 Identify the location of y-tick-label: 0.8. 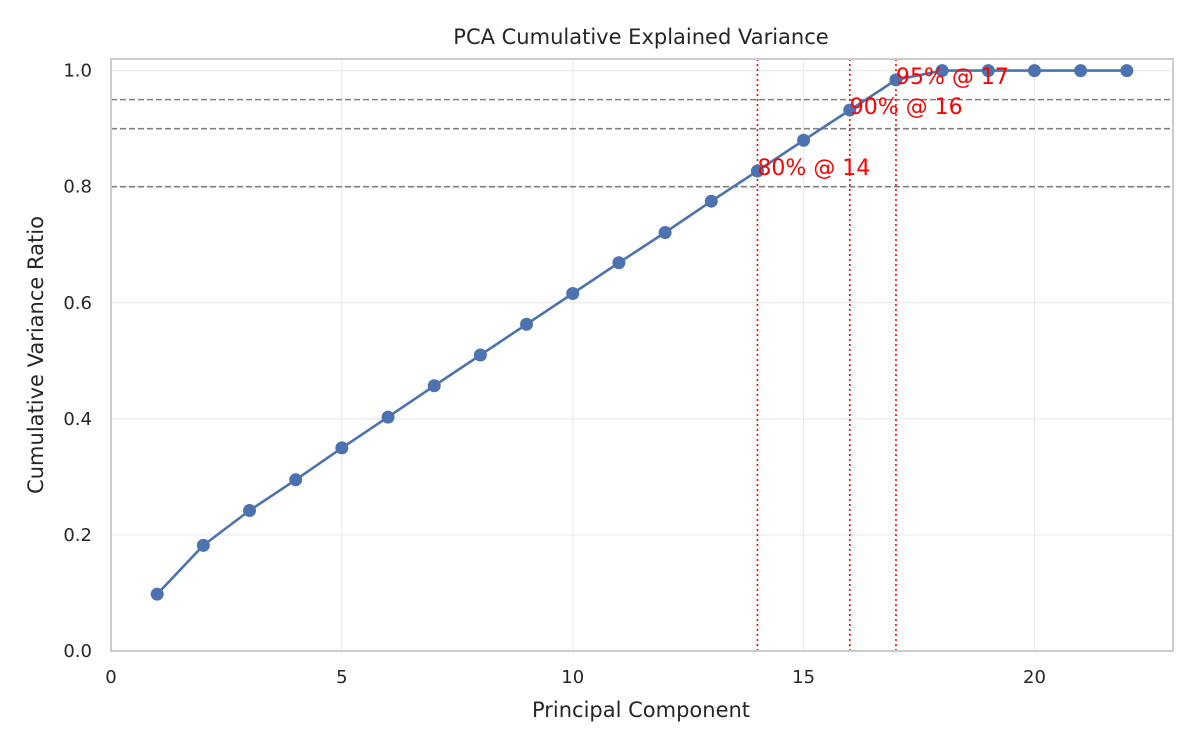
(77, 187).